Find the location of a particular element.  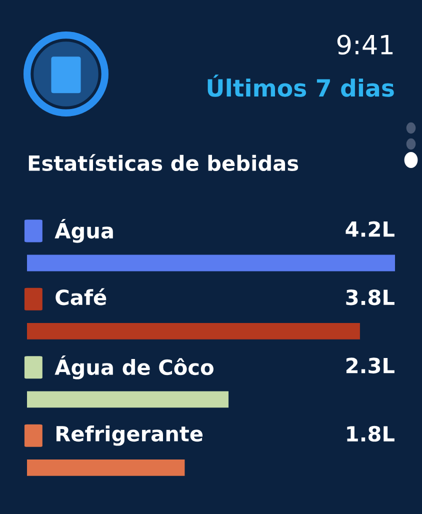

data-label: 3.8L is located at coordinates (370, 297).